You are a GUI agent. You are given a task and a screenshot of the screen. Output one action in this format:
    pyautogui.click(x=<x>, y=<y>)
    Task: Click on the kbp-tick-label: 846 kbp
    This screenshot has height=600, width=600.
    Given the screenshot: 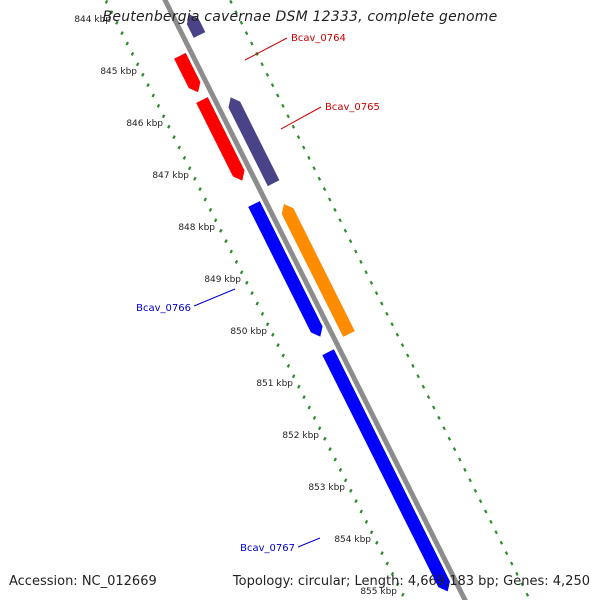 What is the action you would take?
    pyautogui.click(x=144, y=124)
    